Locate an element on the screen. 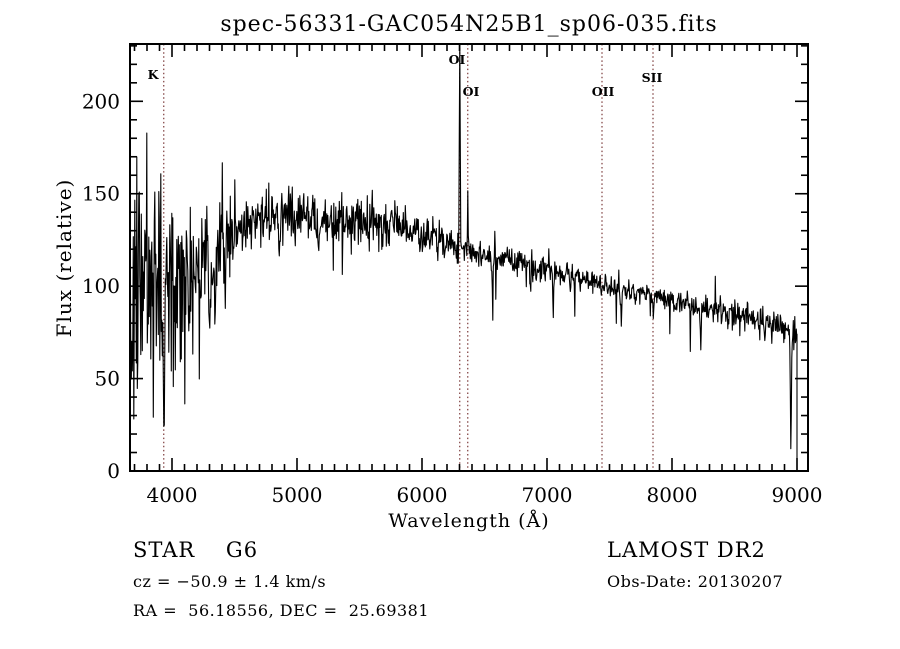 The height and width of the screenshot is (649, 900). x-axis-label: Wavelength (Å) is located at coordinates (469, 521).